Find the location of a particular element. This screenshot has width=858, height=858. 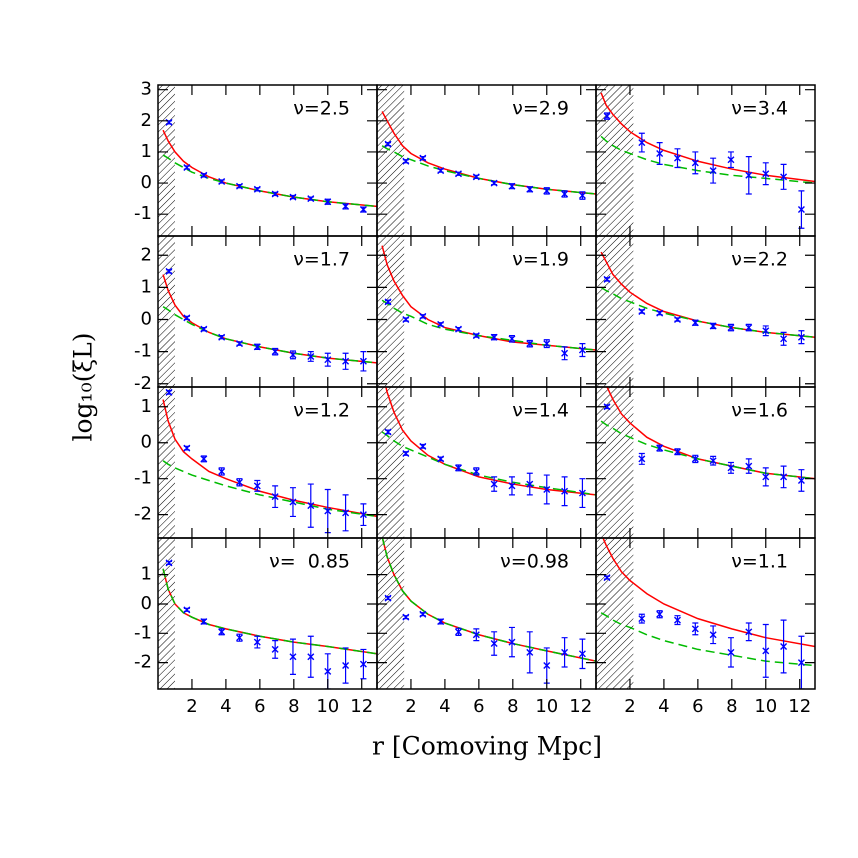

y-axis-label: log₁₀(ξL) is located at coordinates (83, 387).